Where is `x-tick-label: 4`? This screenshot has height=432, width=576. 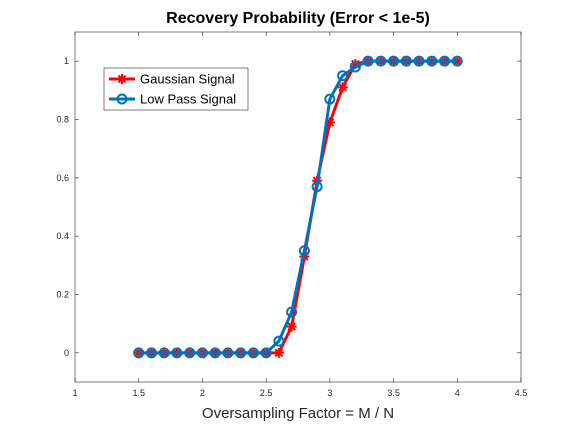
x-tick-label: 4 is located at coordinates (457, 393).